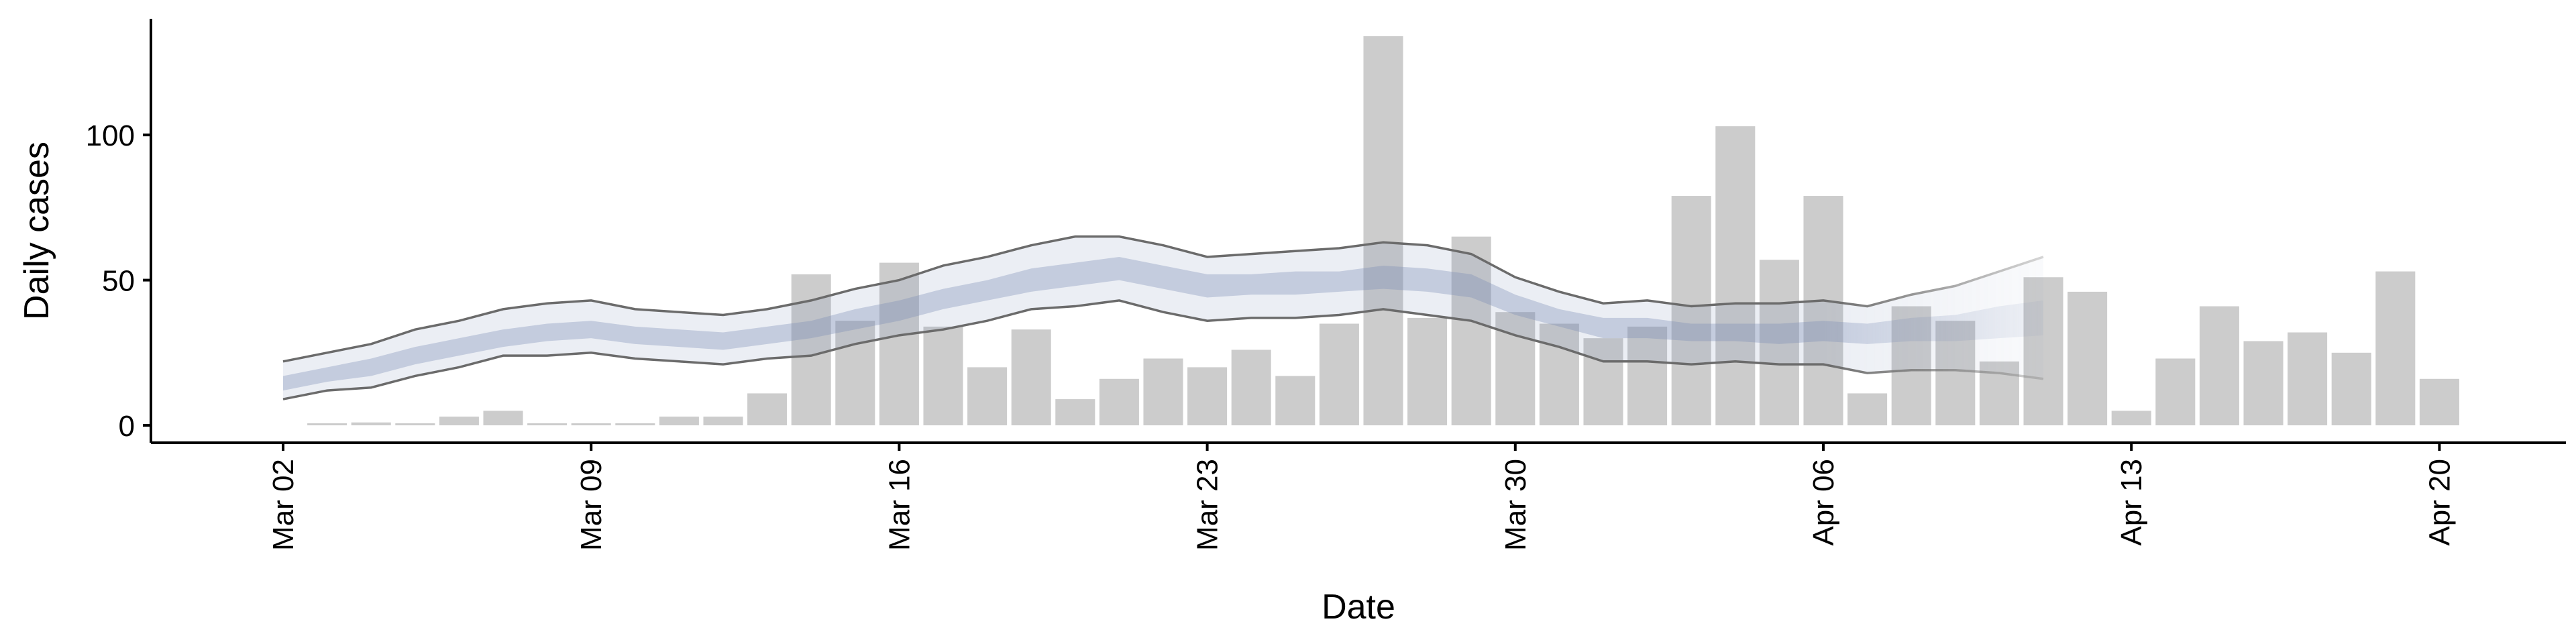 This screenshot has width=2576, height=644. Describe the element at coordinates (591, 505) in the screenshot. I see `x-tick-label-Mar 09: Mar 09` at that location.